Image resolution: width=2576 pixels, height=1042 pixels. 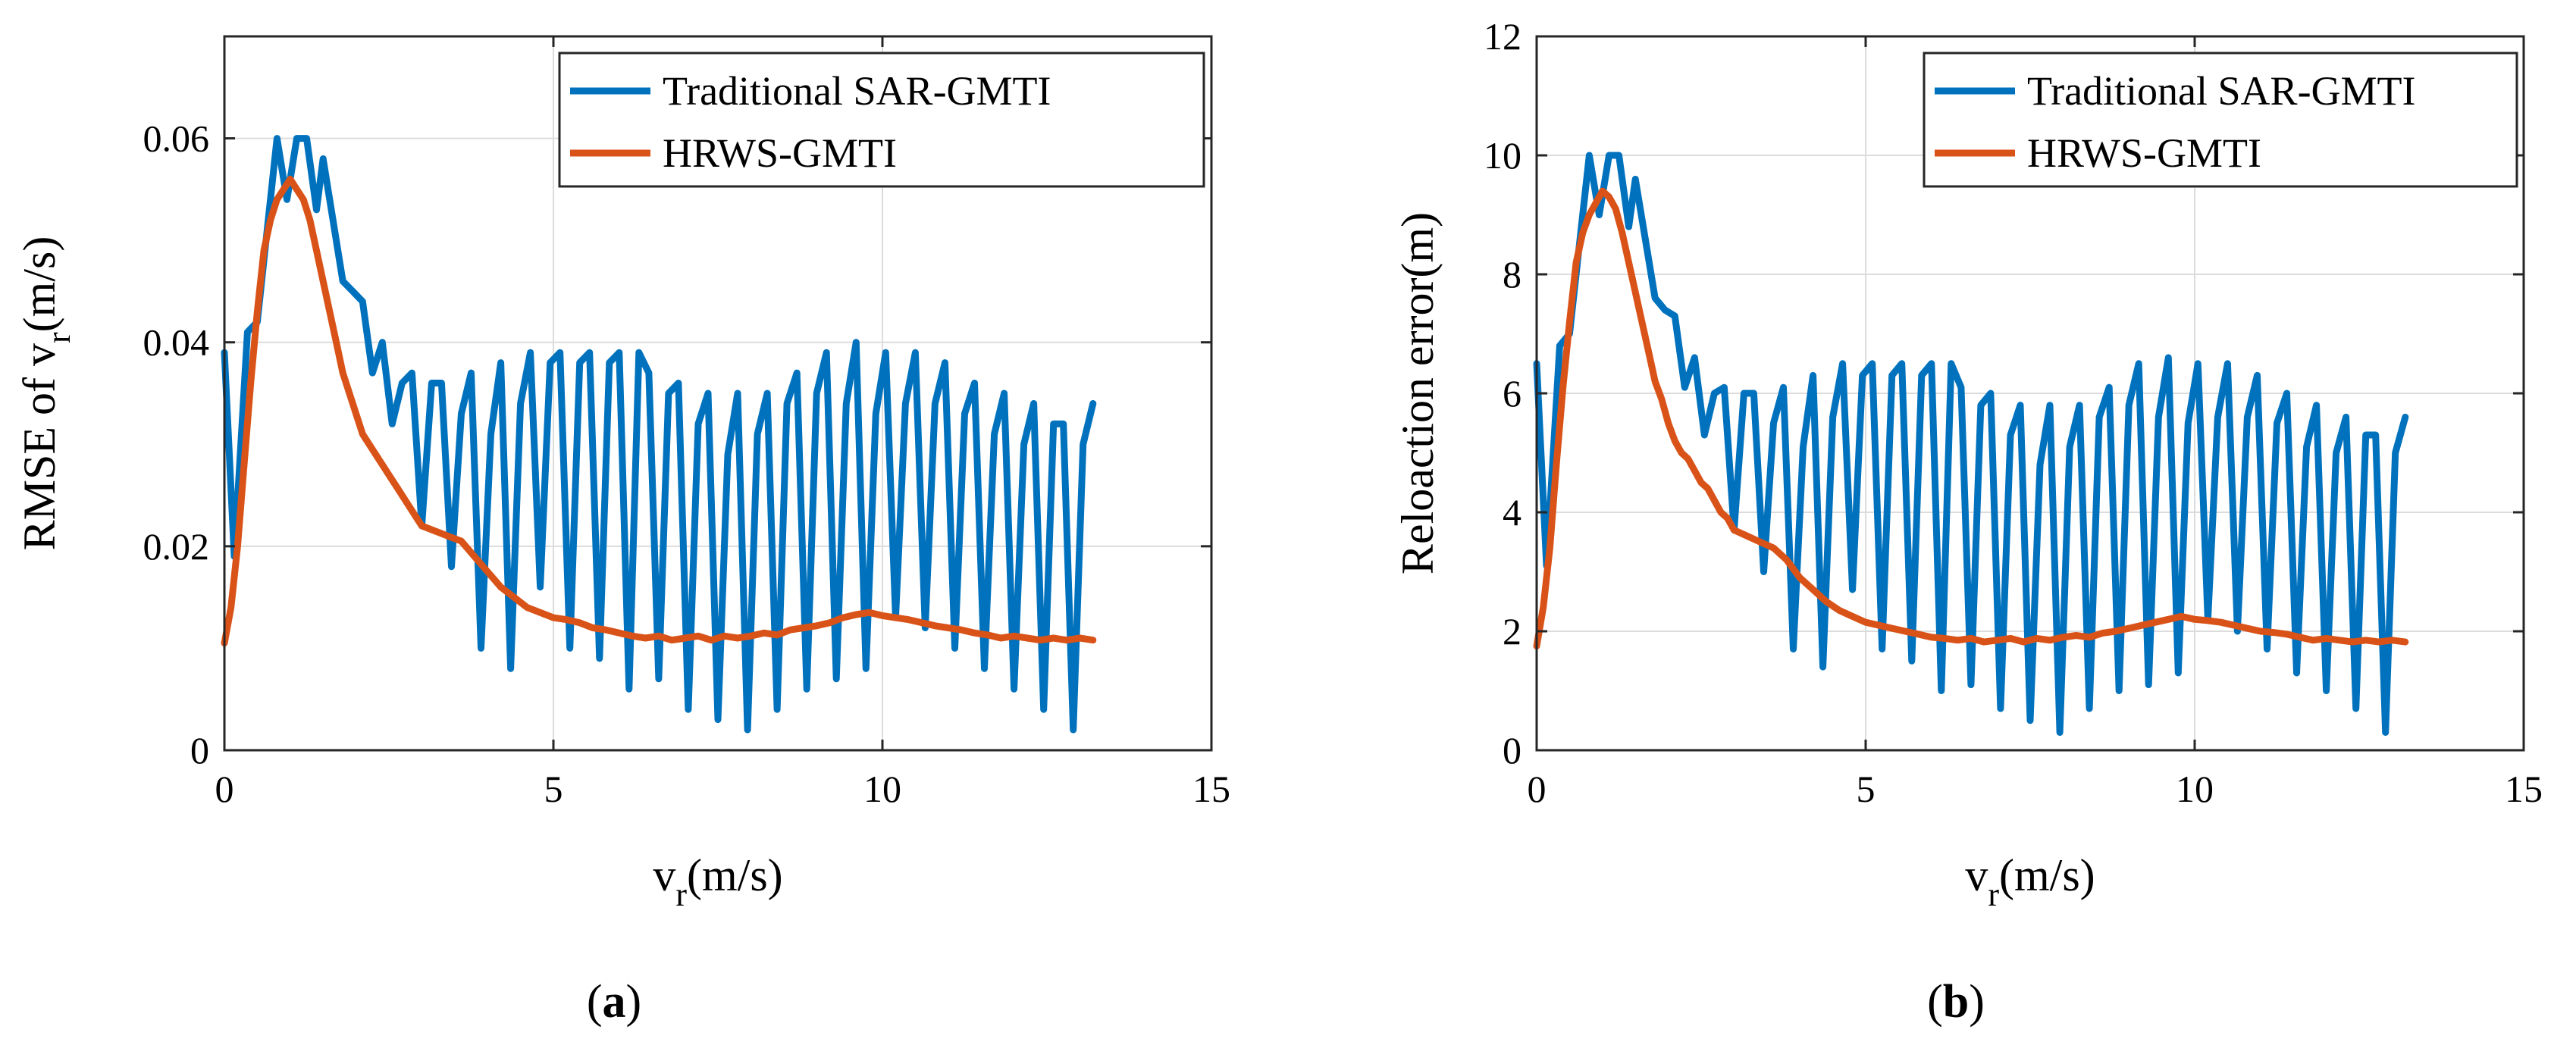 I want to click on panel-b-y-tick-label: 8, so click(x=1512, y=275).